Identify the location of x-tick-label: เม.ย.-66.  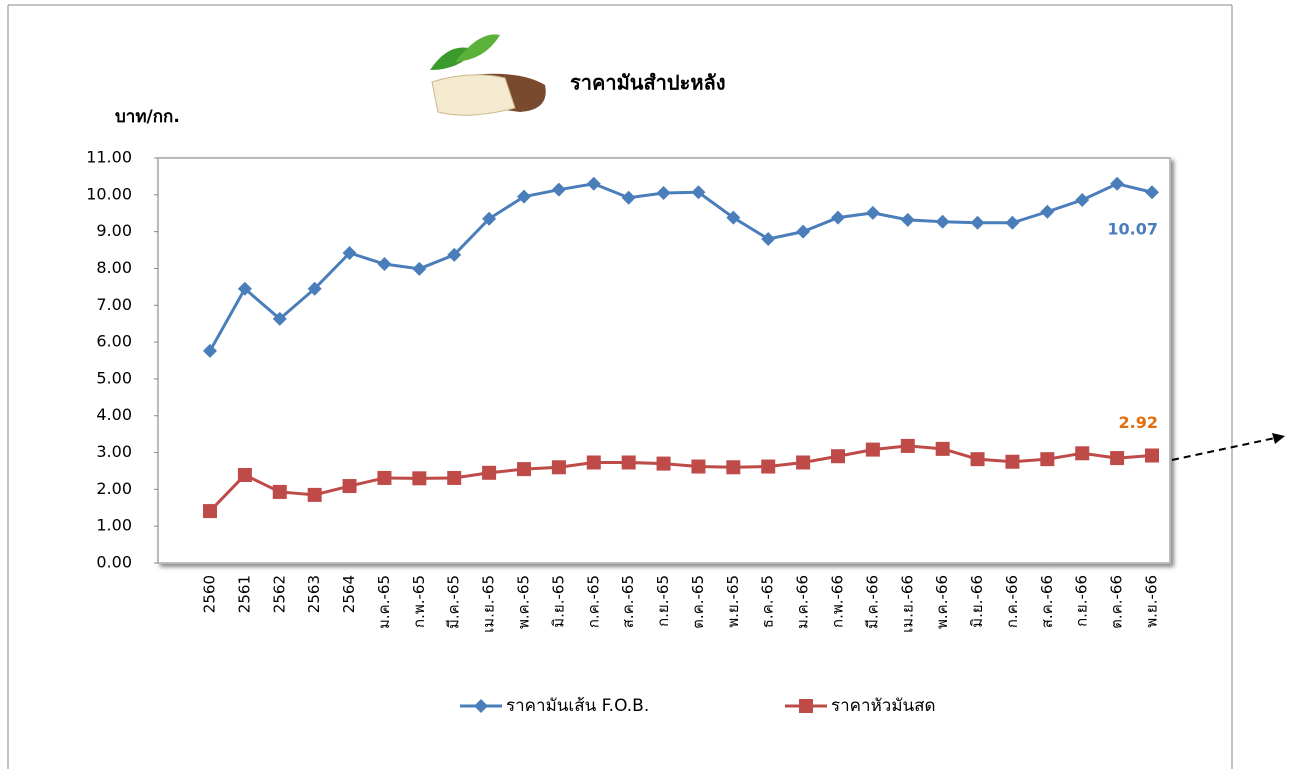
(907, 604).